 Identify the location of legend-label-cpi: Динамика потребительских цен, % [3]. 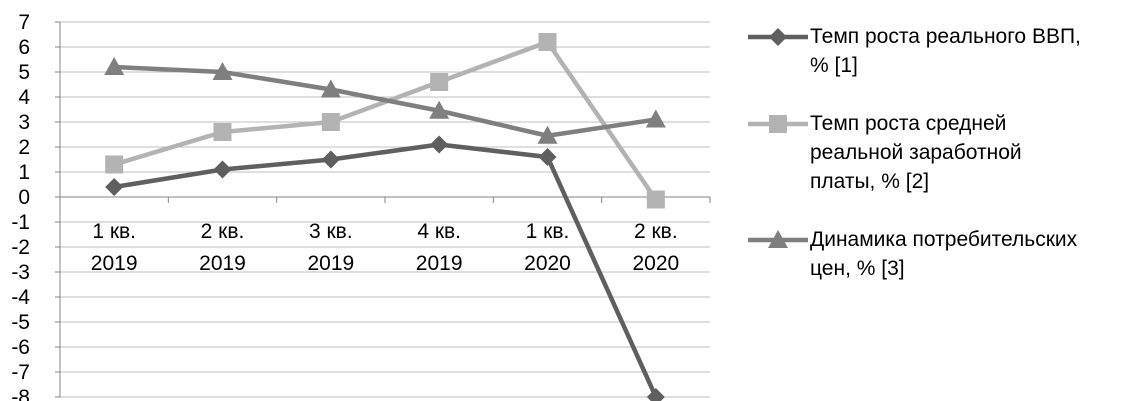
(944, 254).